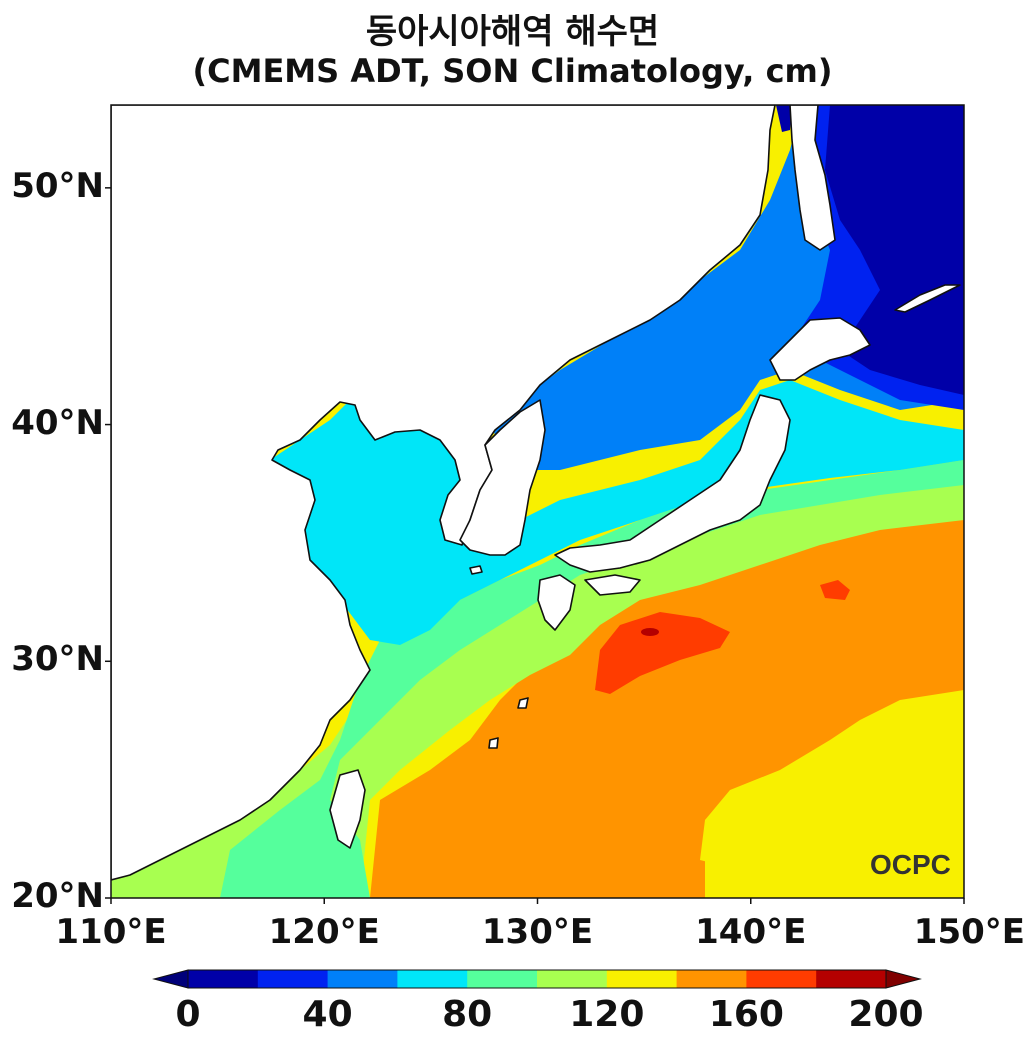  I want to click on x-tick-label: 120°E, so click(324, 932).